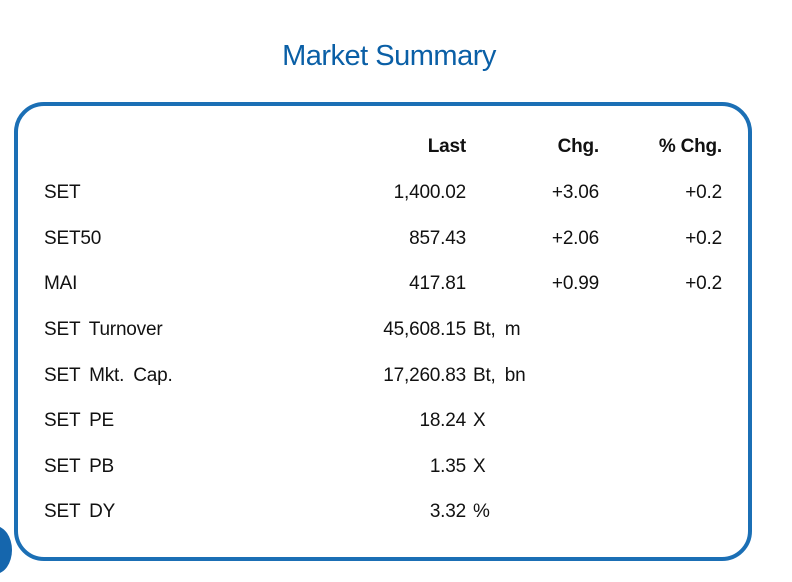 The width and height of the screenshot is (792, 582). I want to click on header-last: Last, so click(446, 146).